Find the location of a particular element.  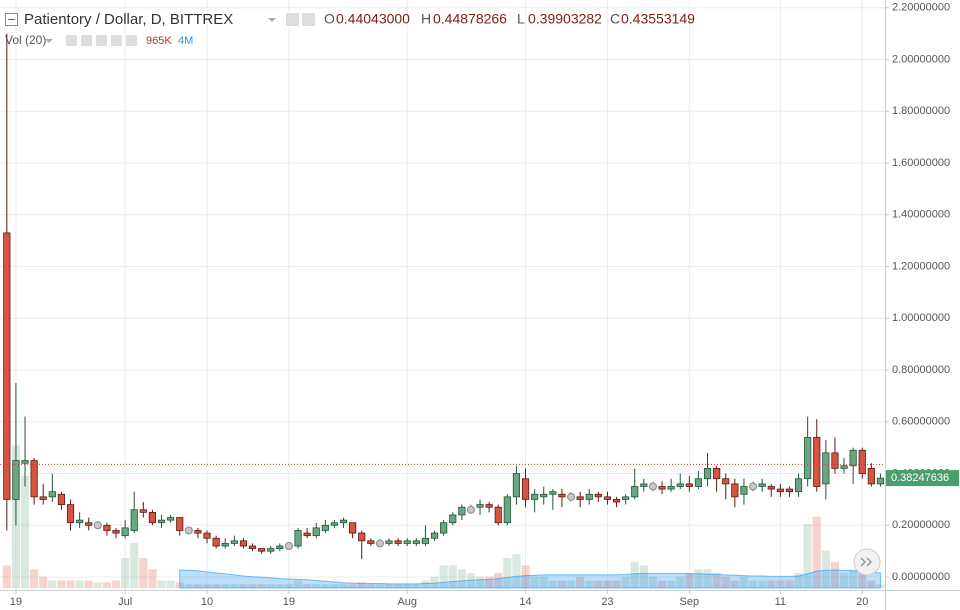

x-tick-label: Sep is located at coordinates (690, 602).